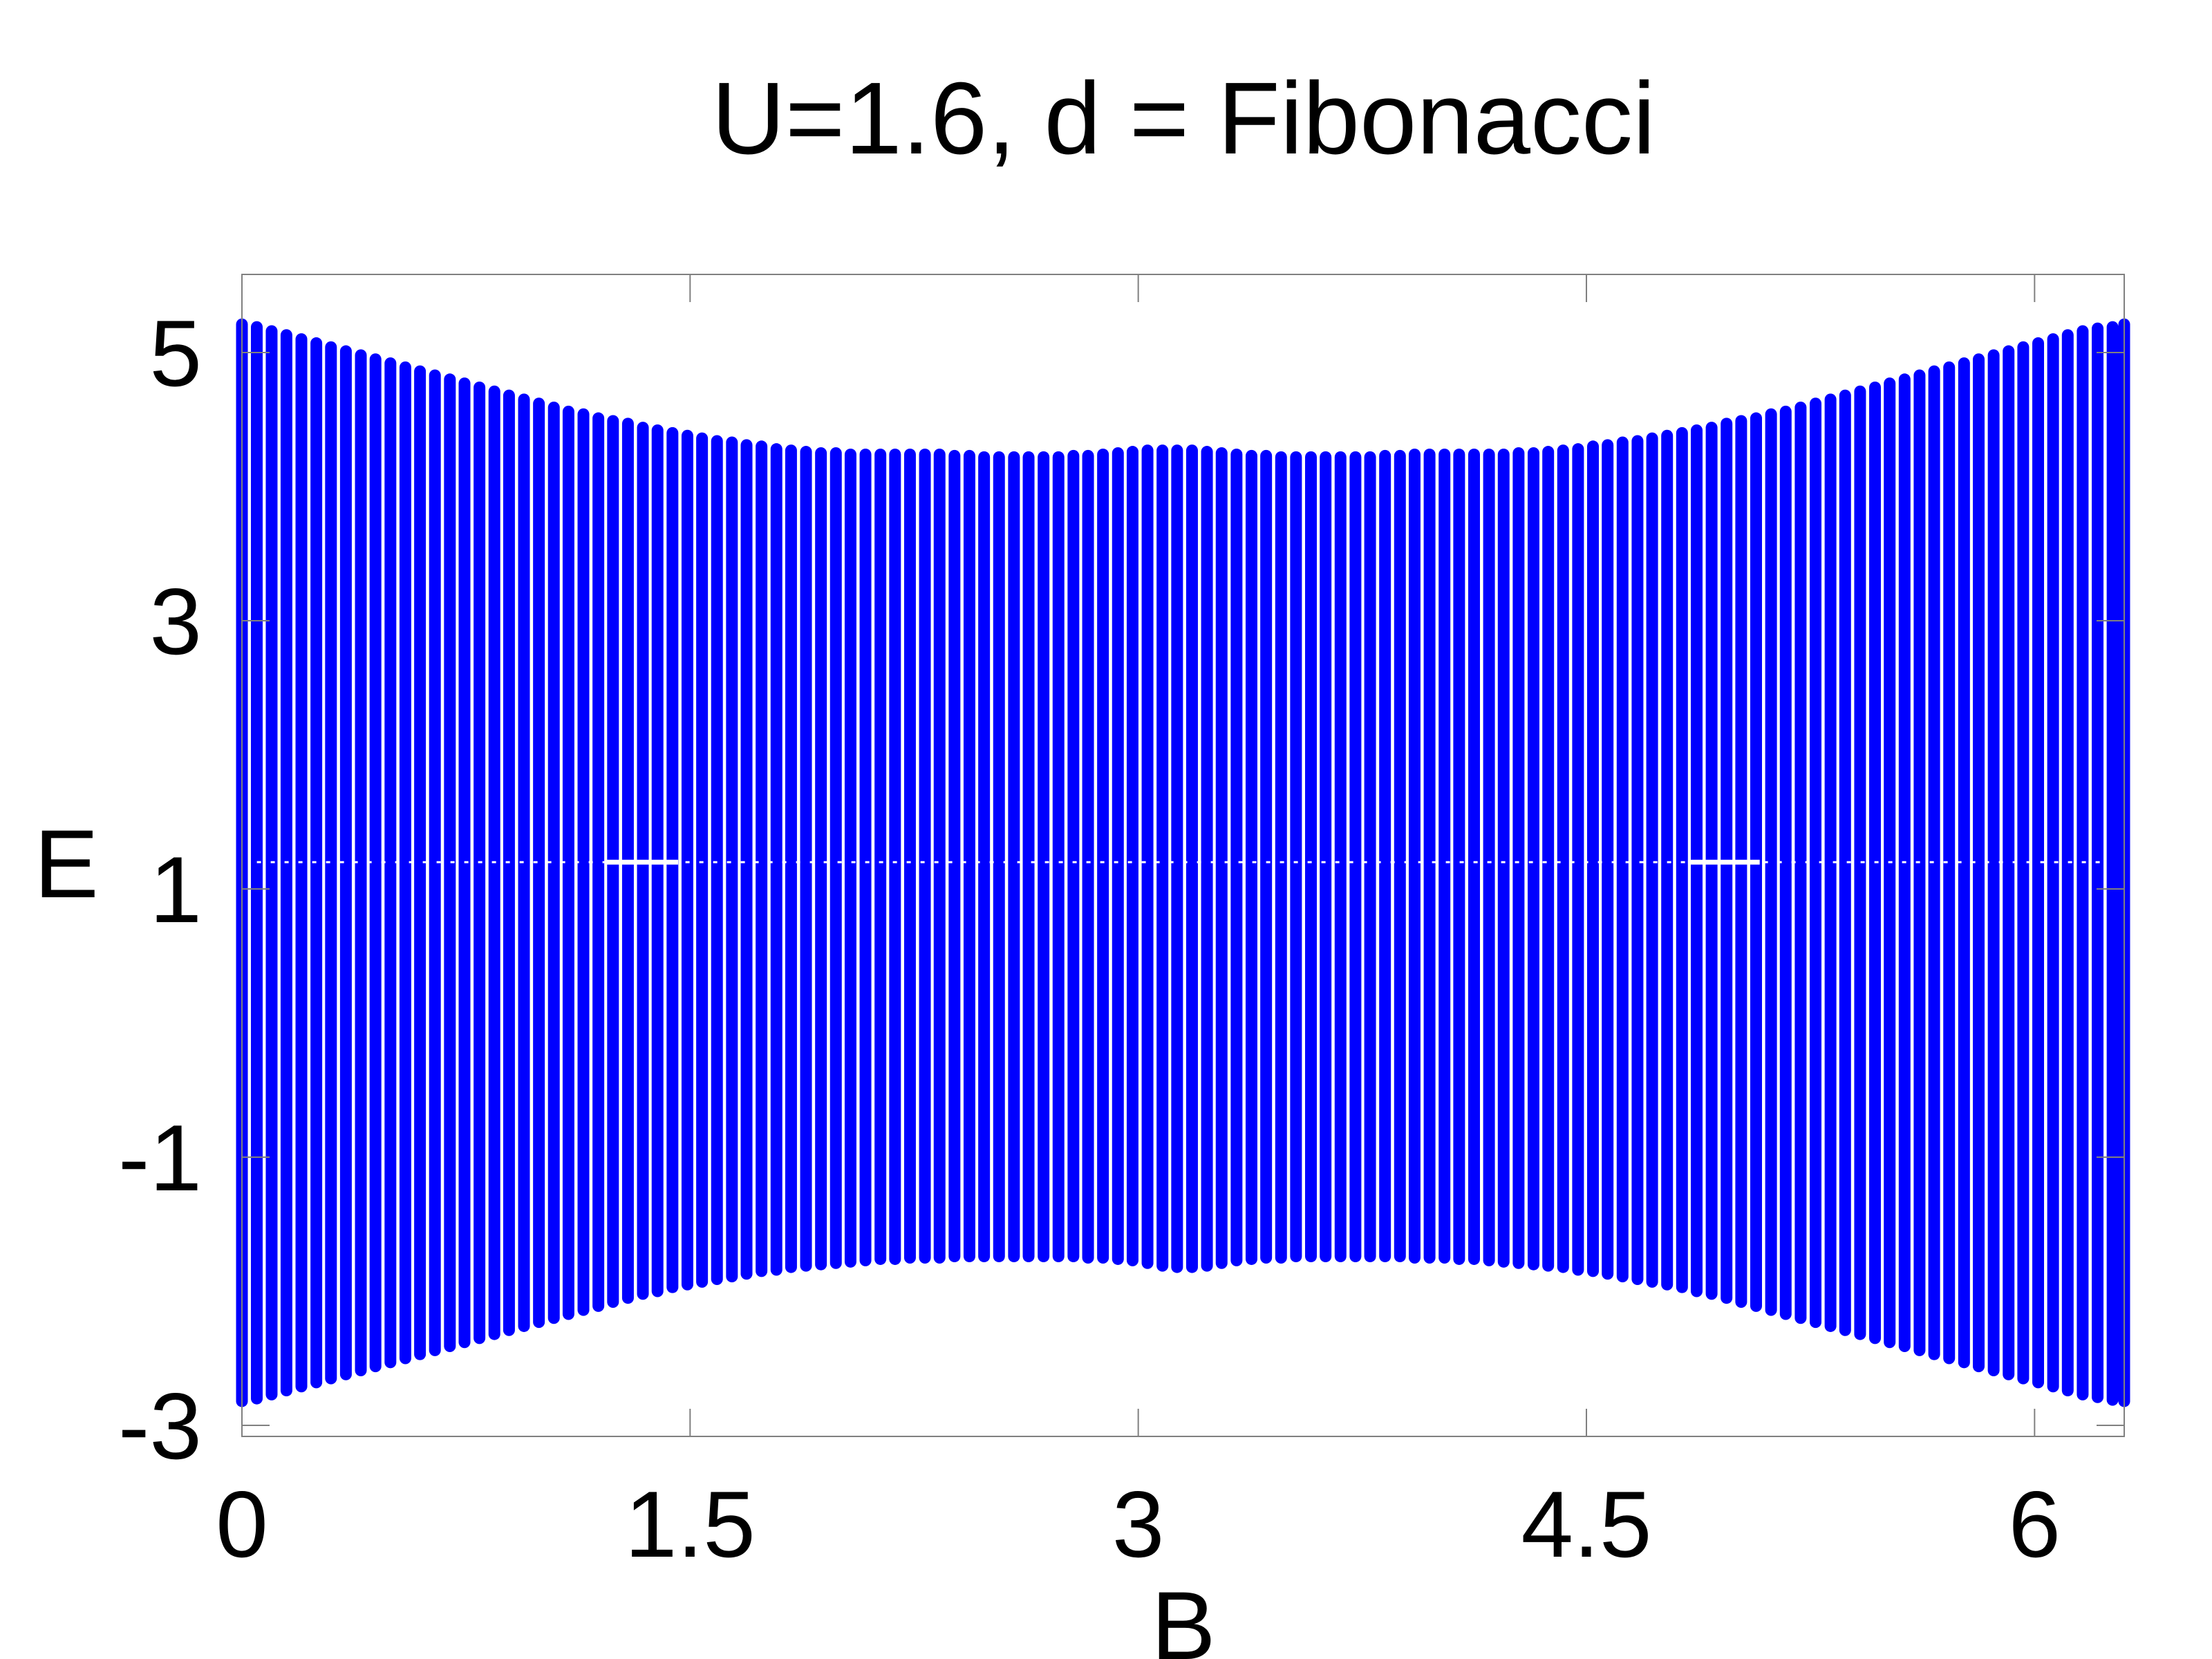 The width and height of the screenshot is (2212, 1659). What do you see at coordinates (66, 863) in the screenshot?
I see `y-axis-label: E` at bounding box center [66, 863].